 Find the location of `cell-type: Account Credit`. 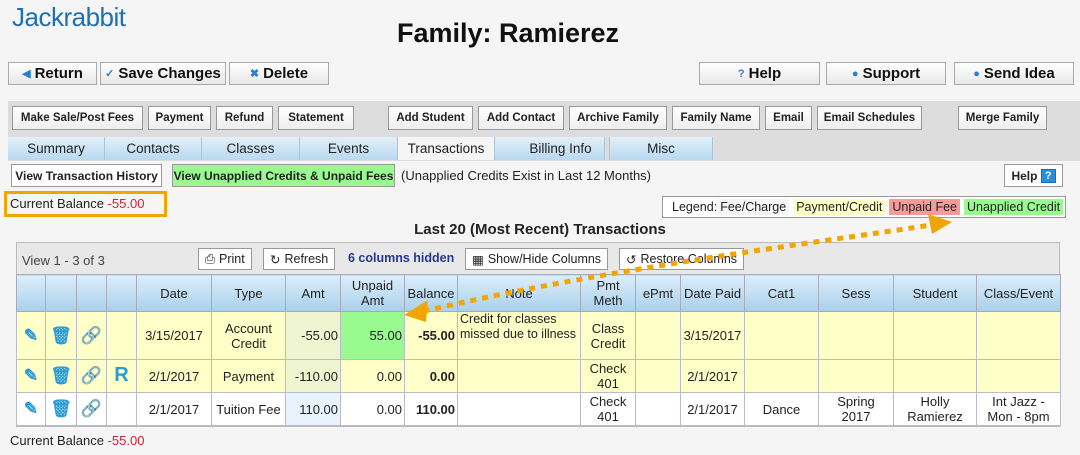

cell-type: Account Credit is located at coordinates (248, 335).